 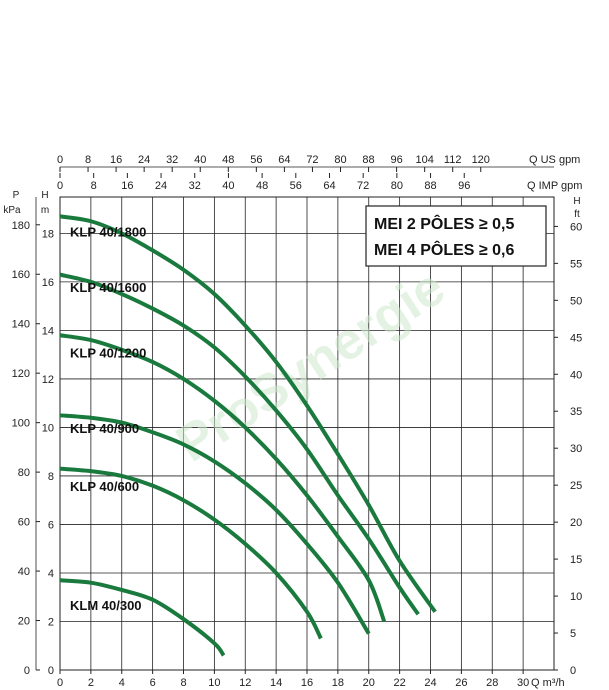 I want to click on m-tick-label: 4, so click(x=51, y=574).